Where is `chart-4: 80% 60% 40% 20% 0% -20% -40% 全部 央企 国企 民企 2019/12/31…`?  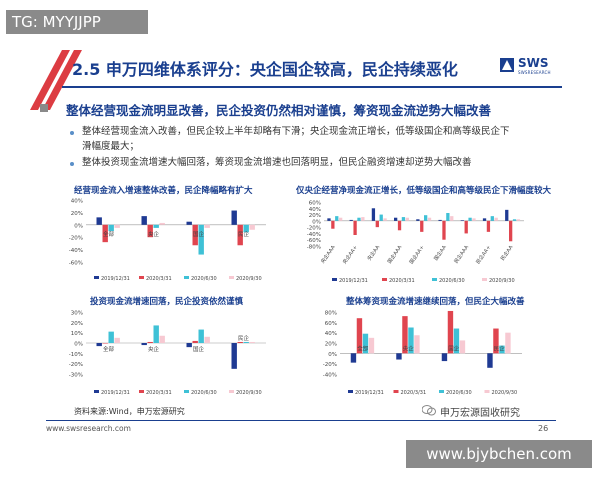 chart-4: 80% 60% 40% 20% 0% -20% -40% 全部 央企 国企 民企 2019/12/31… is located at coordinates (422, 353).